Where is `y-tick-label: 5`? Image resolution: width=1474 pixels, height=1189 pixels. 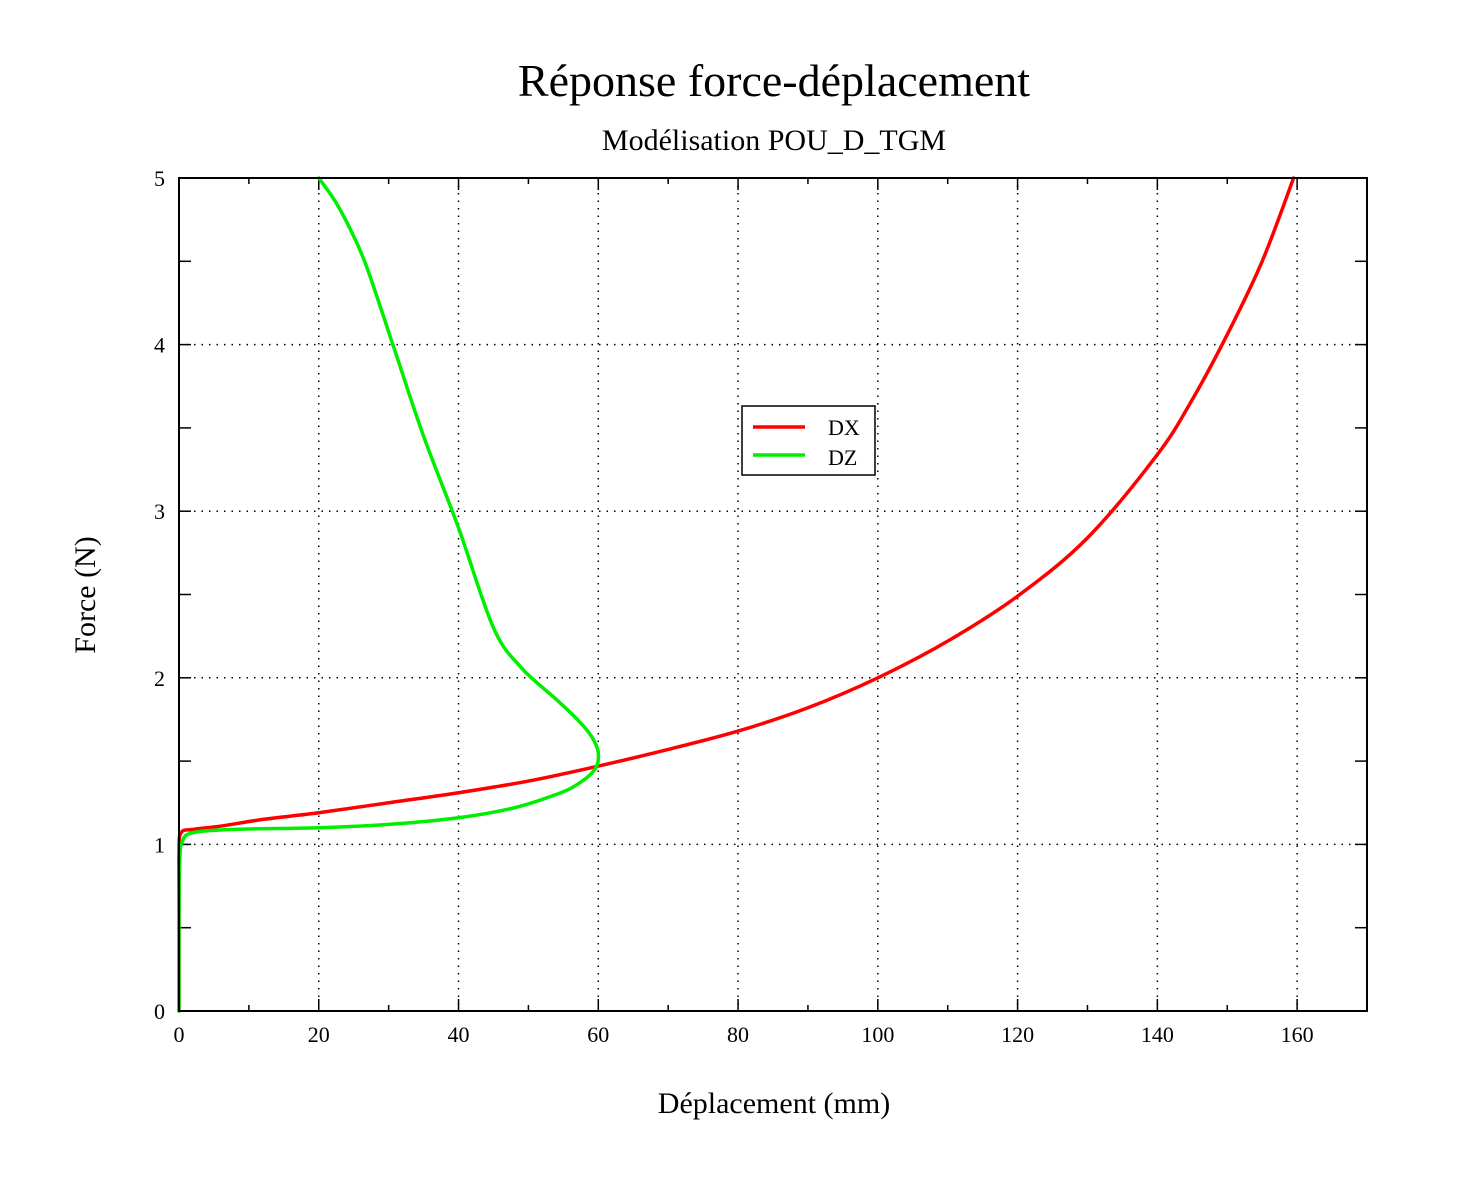 y-tick-label: 5 is located at coordinates (159, 178).